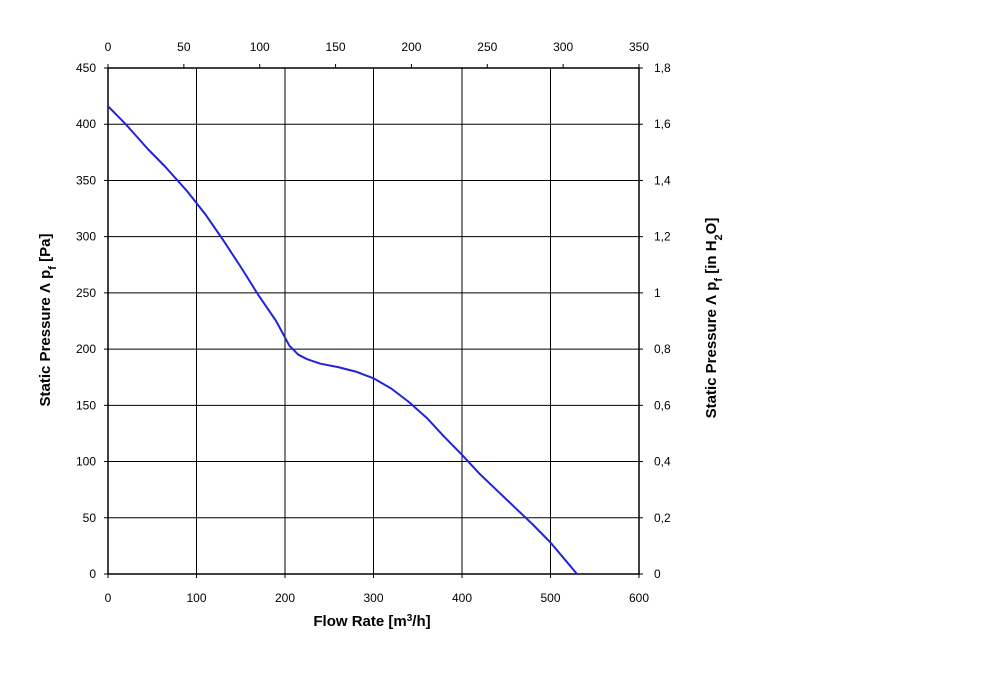 This screenshot has width=1000, height=691. What do you see at coordinates (662, 462) in the screenshot?
I see `y2-tick-label: 0,4` at bounding box center [662, 462].